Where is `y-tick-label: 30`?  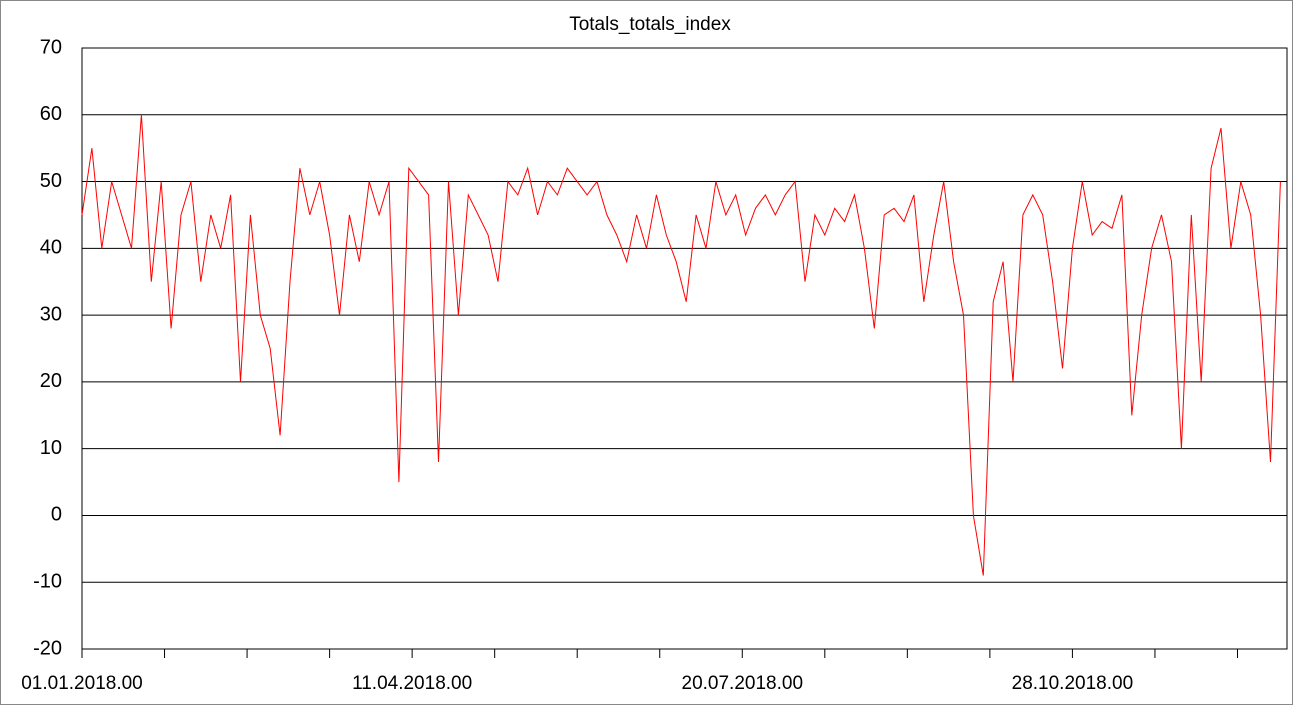 y-tick-label: 30 is located at coordinates (51, 314).